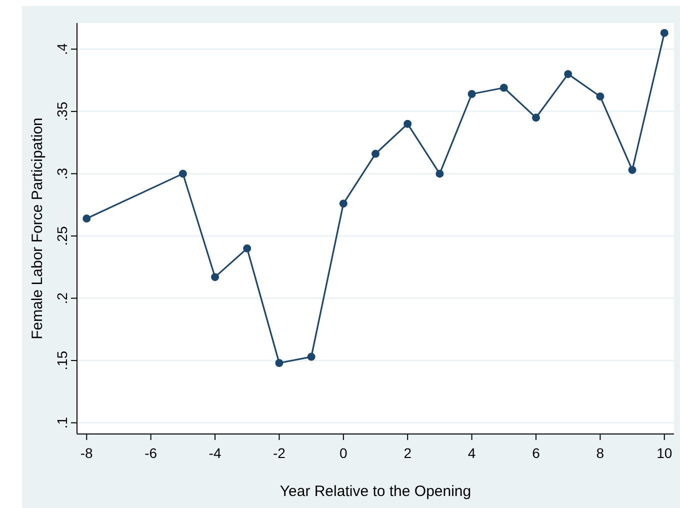 The height and width of the screenshot is (508, 680). Describe the element at coordinates (62, 174) in the screenshot. I see `y-tick-label: .3` at that location.